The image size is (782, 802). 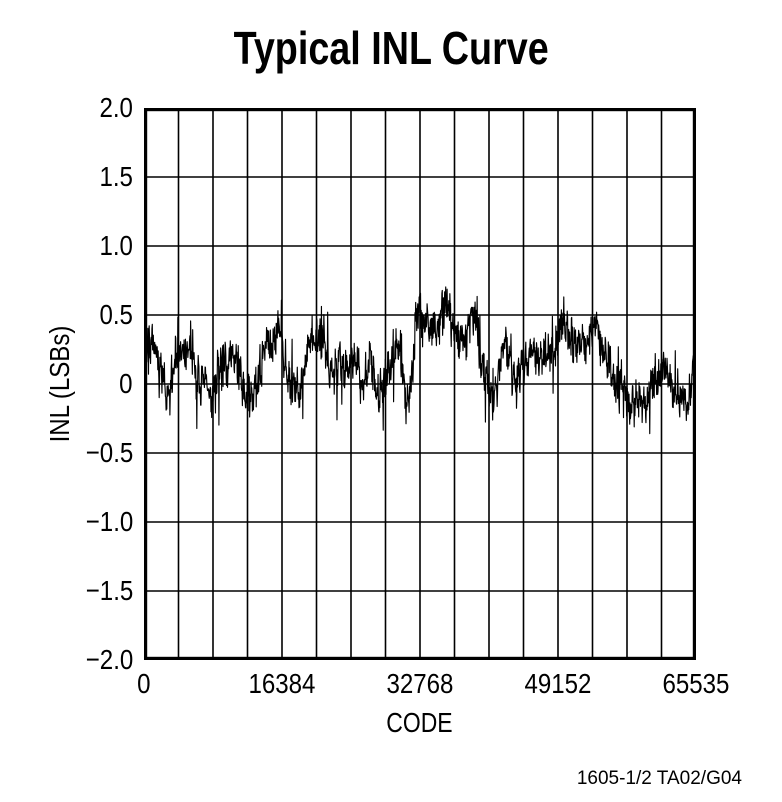 What do you see at coordinates (109, 659) in the screenshot?
I see `y-tick-label: −2.0` at bounding box center [109, 659].